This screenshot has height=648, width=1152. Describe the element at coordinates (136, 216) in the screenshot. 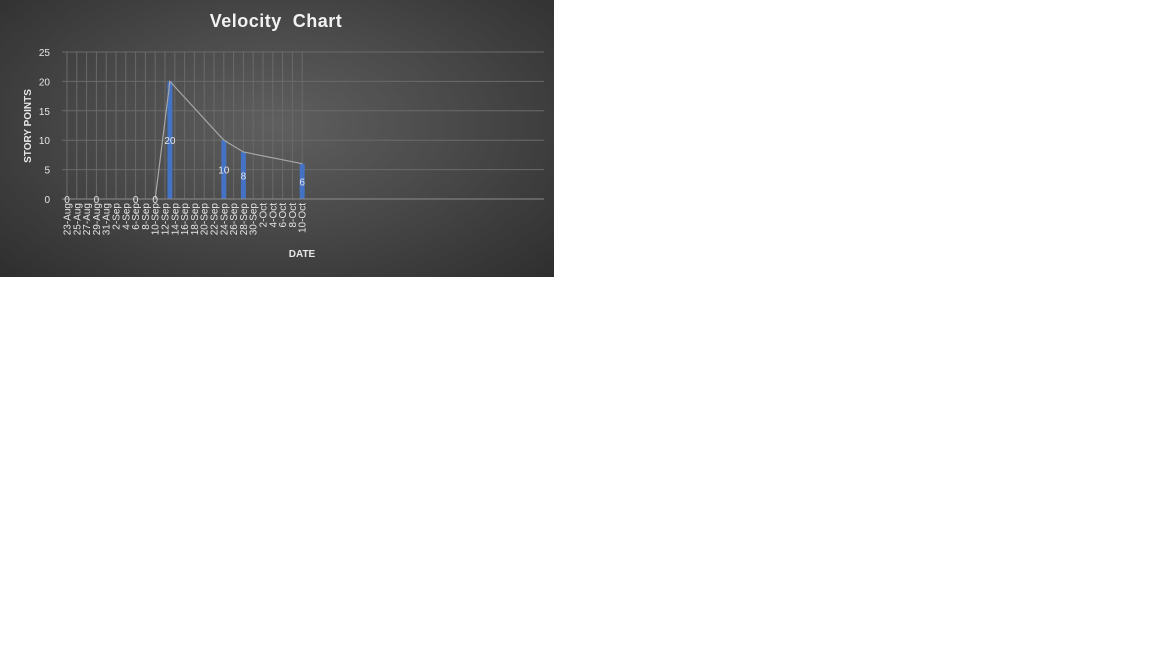

I see `x-tick-label: 6-Sep` at that location.